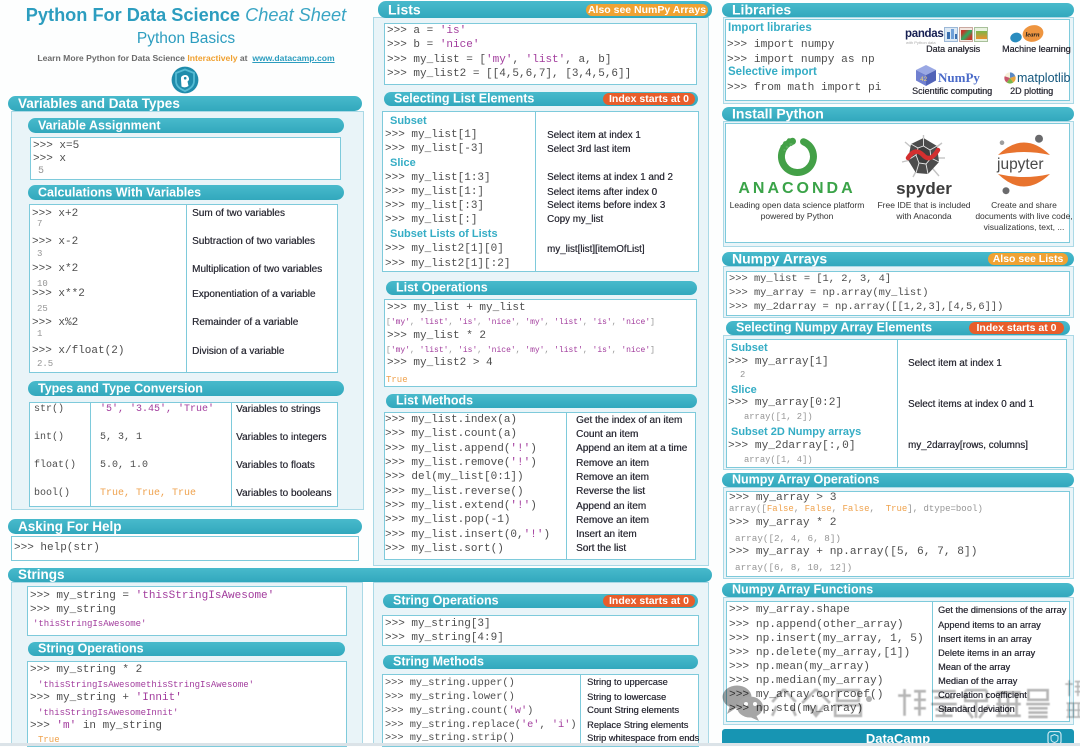  I want to click on svg-text: 42, so click(924, 79).